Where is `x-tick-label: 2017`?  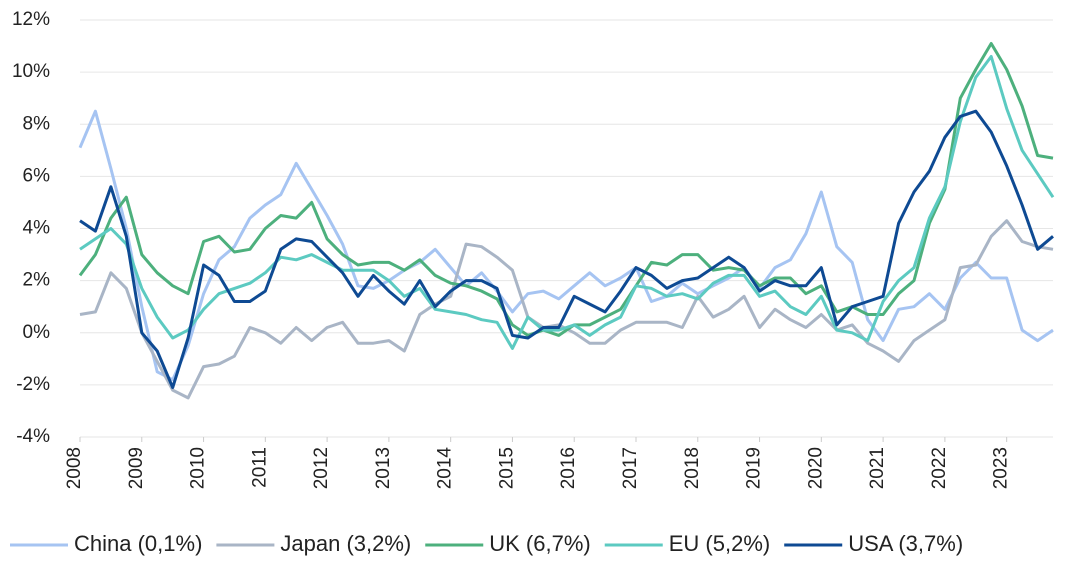
x-tick-label: 2017 is located at coordinates (630, 468).